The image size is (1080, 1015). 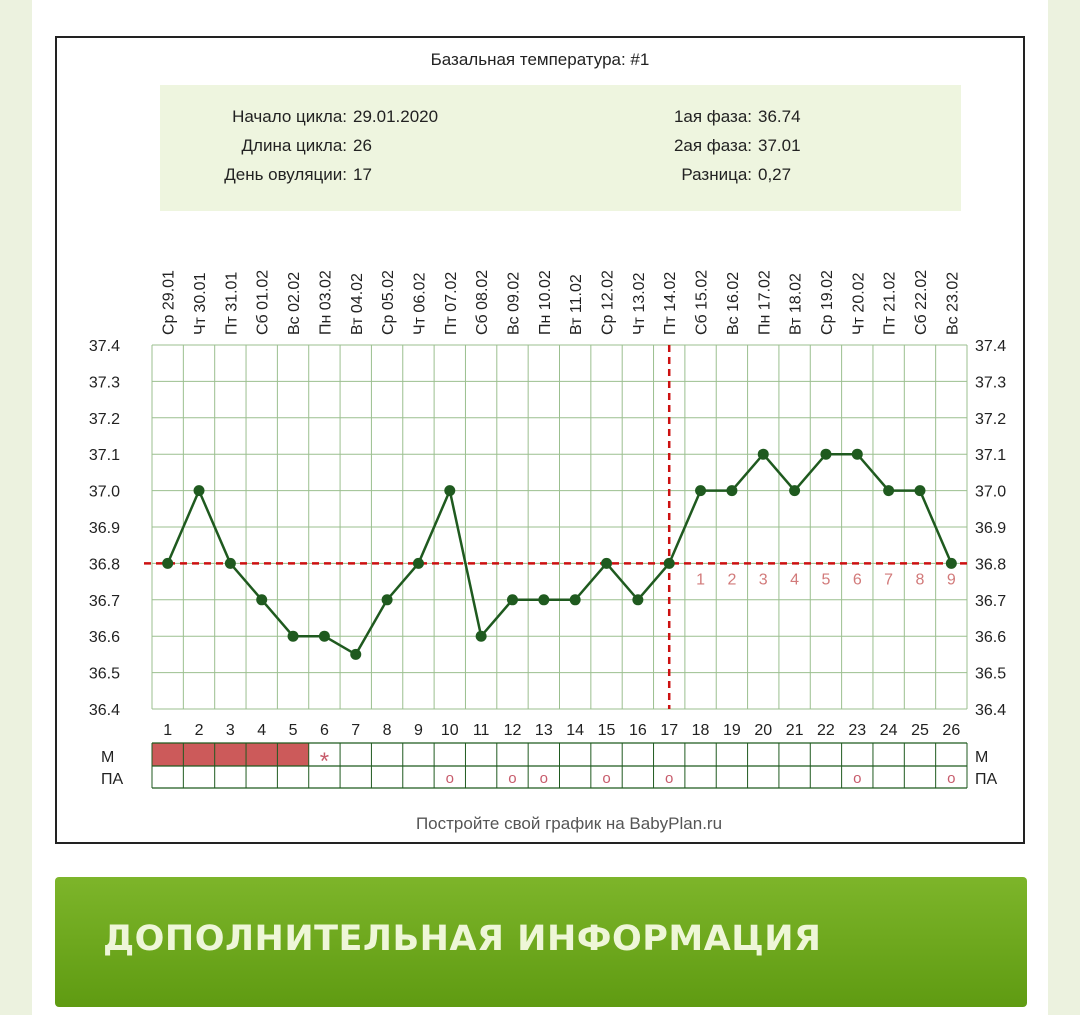 I want to click on pa-row-label-right: ПА, so click(x=986, y=779).